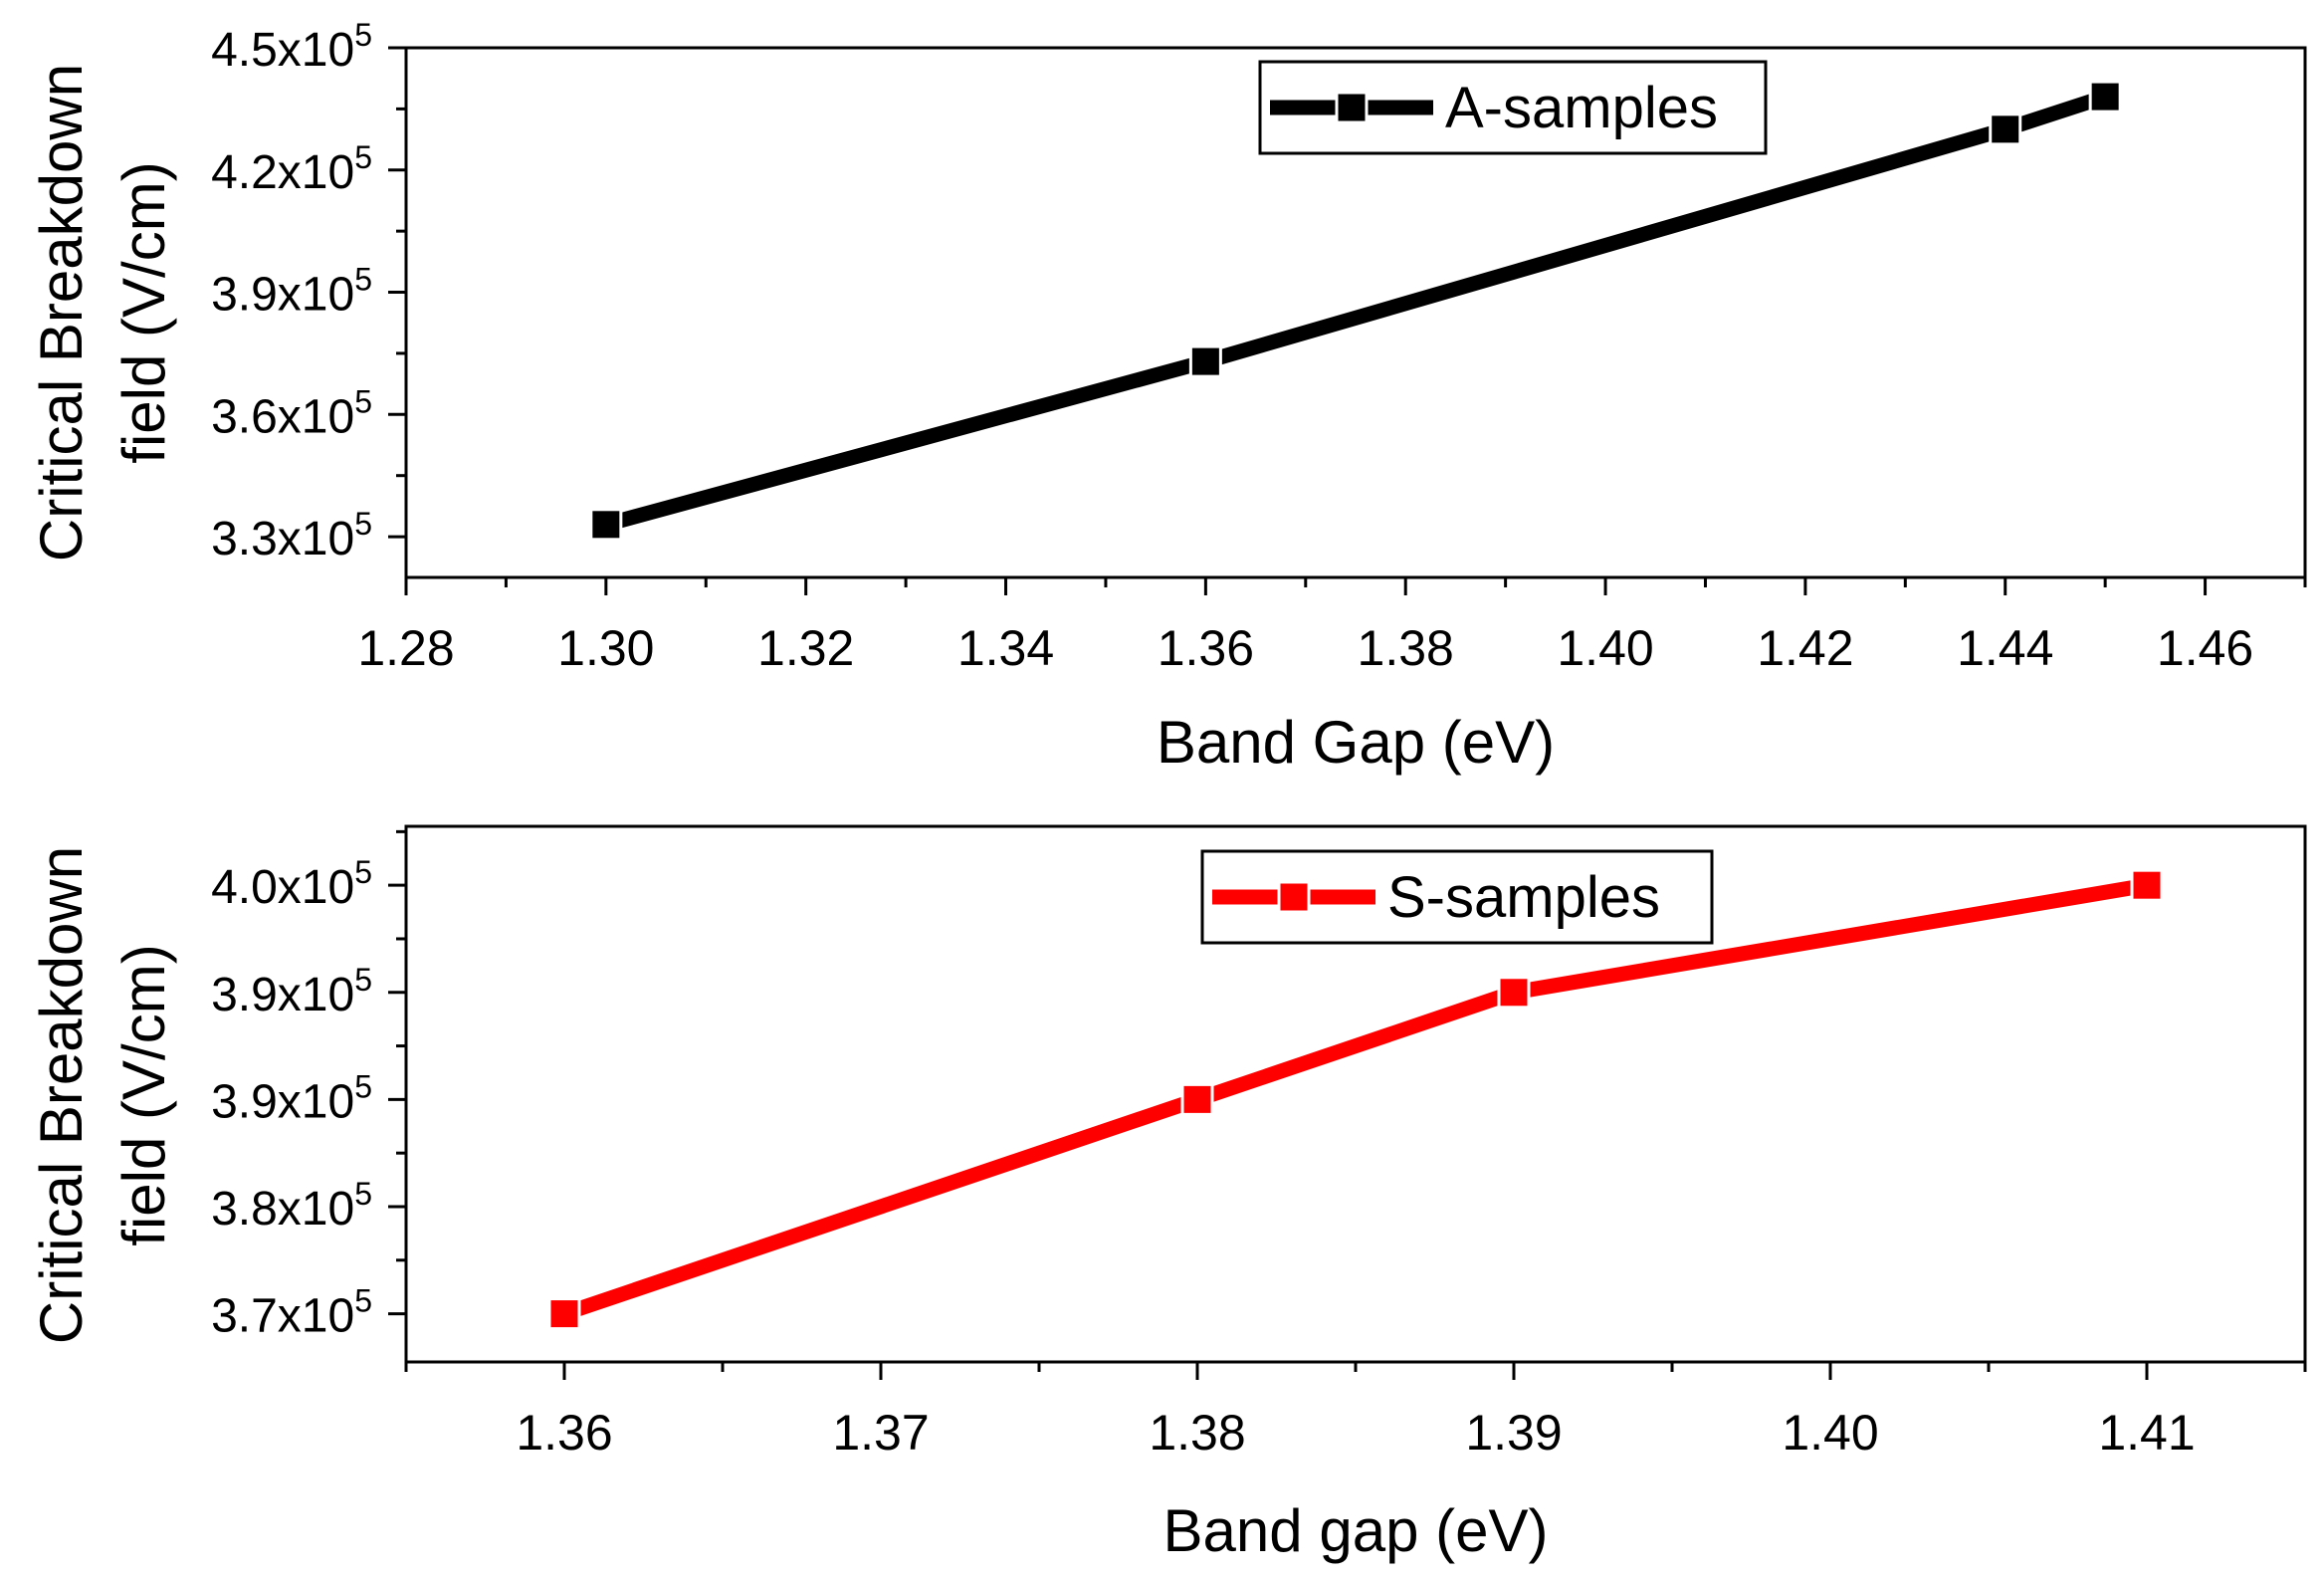 This screenshot has width=2324, height=1579. I want to click on y-tick-mantissa: 3.8x10, so click(282, 1209).